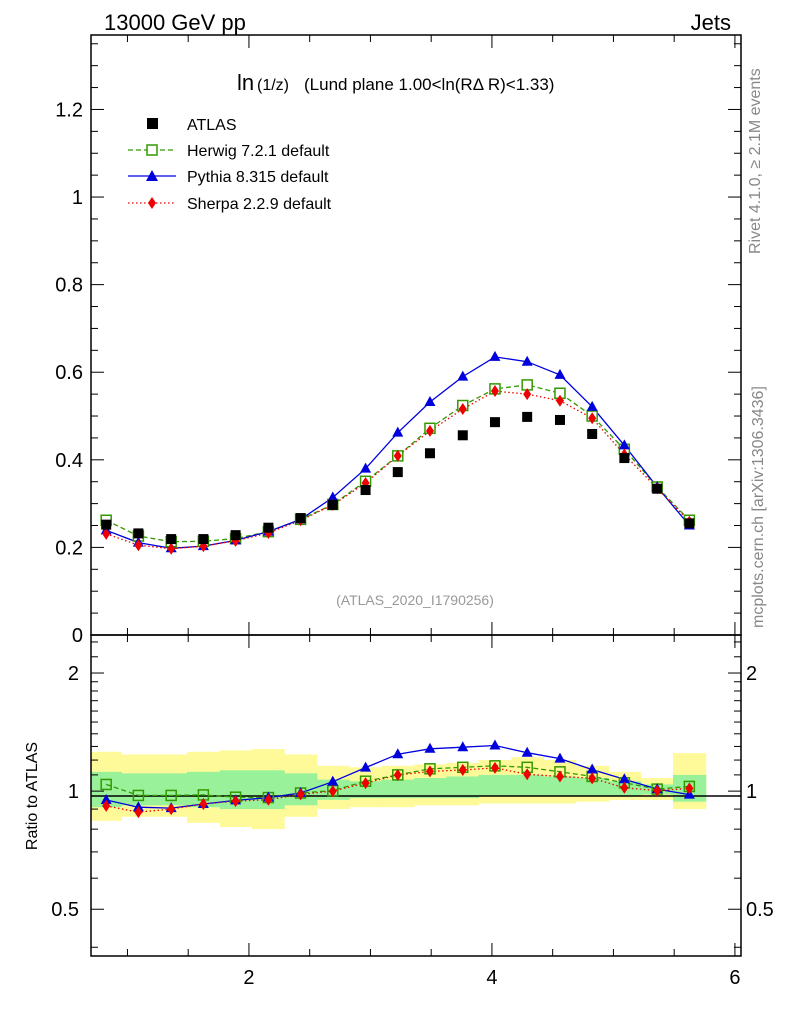  I want to click on main-y-tick-label: 0.6, so click(69, 373).